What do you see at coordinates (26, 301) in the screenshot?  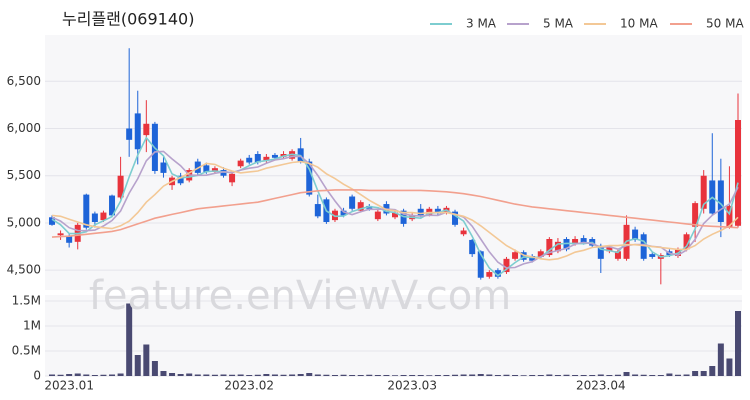 I see `volume-tick-label: 1.5M` at bounding box center [26, 301].